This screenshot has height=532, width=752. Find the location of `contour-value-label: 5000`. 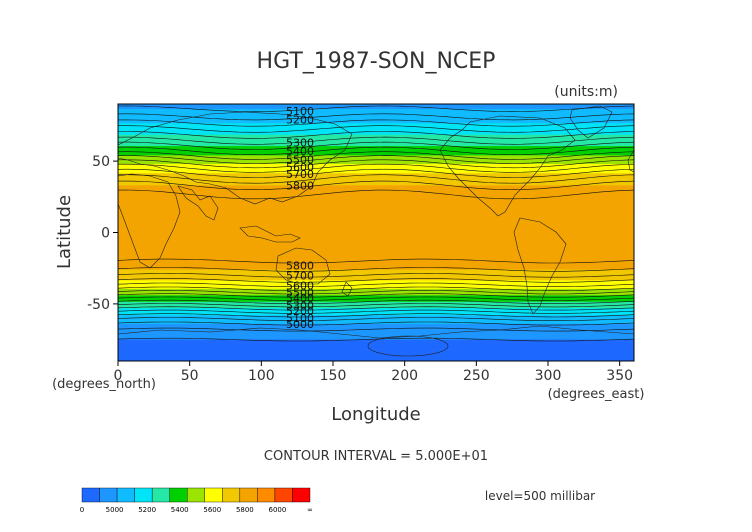

contour-value-label: 5000 is located at coordinates (300, 324).